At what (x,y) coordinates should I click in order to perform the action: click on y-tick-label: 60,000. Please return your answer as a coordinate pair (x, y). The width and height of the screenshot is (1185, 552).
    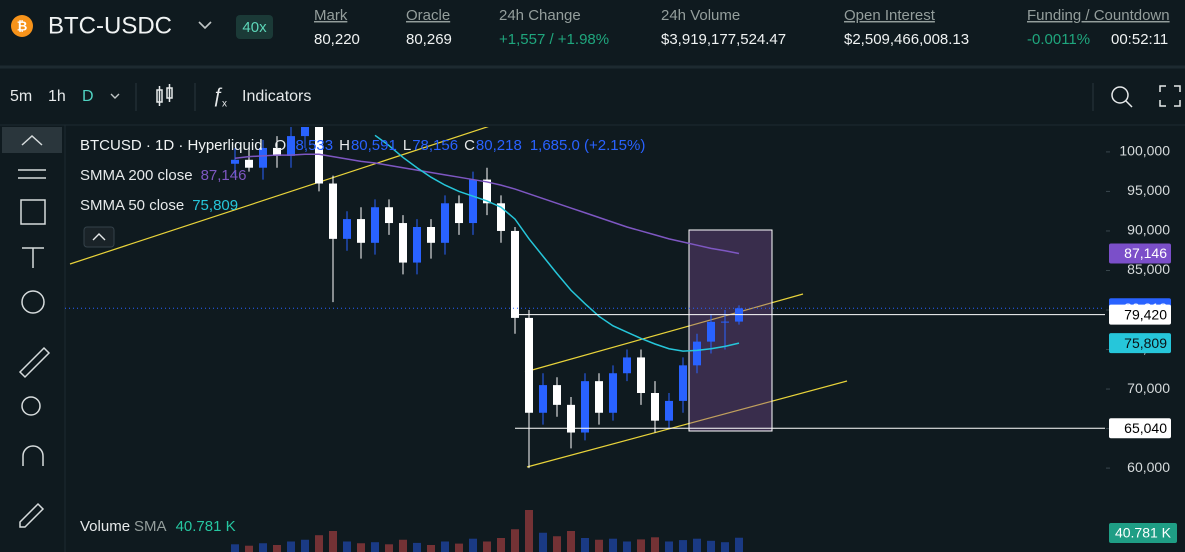
    Looking at the image, I should click on (1148, 467).